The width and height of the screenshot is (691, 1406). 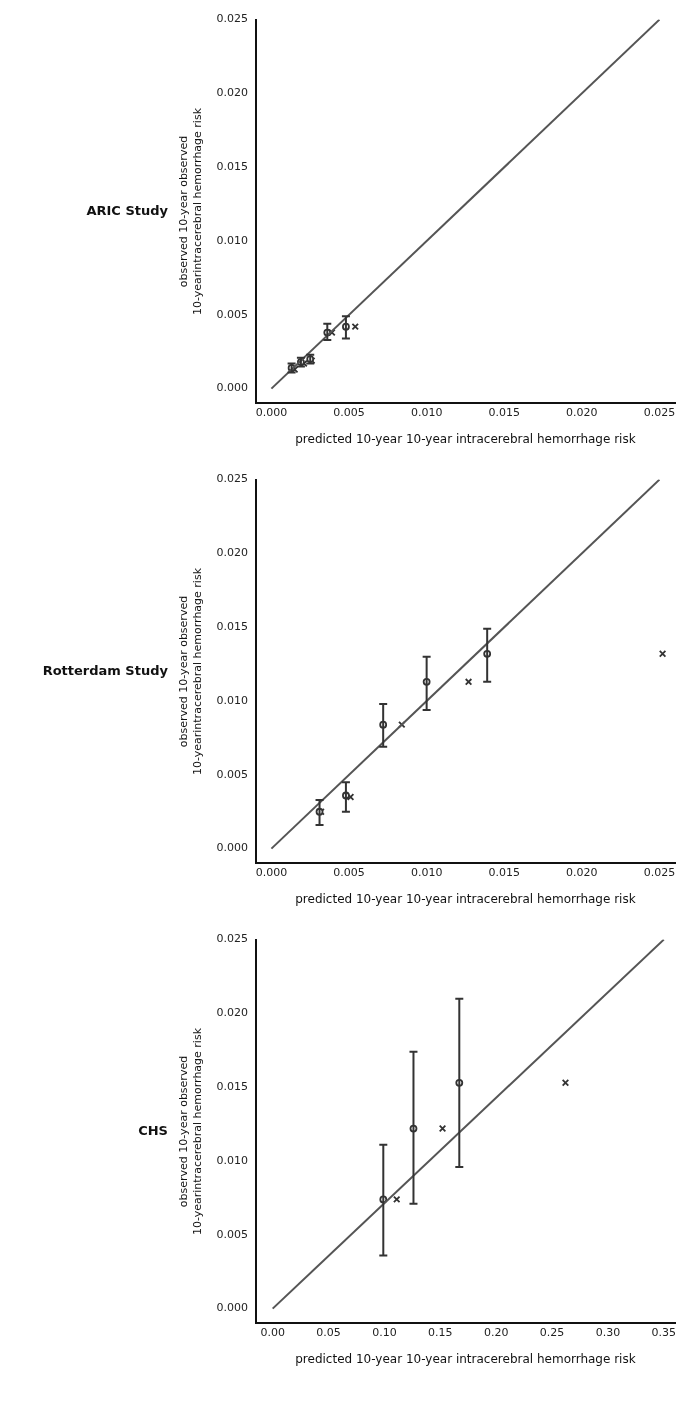 What do you see at coordinates (153, 1130) in the screenshot?
I see `text: CHS` at bounding box center [153, 1130].